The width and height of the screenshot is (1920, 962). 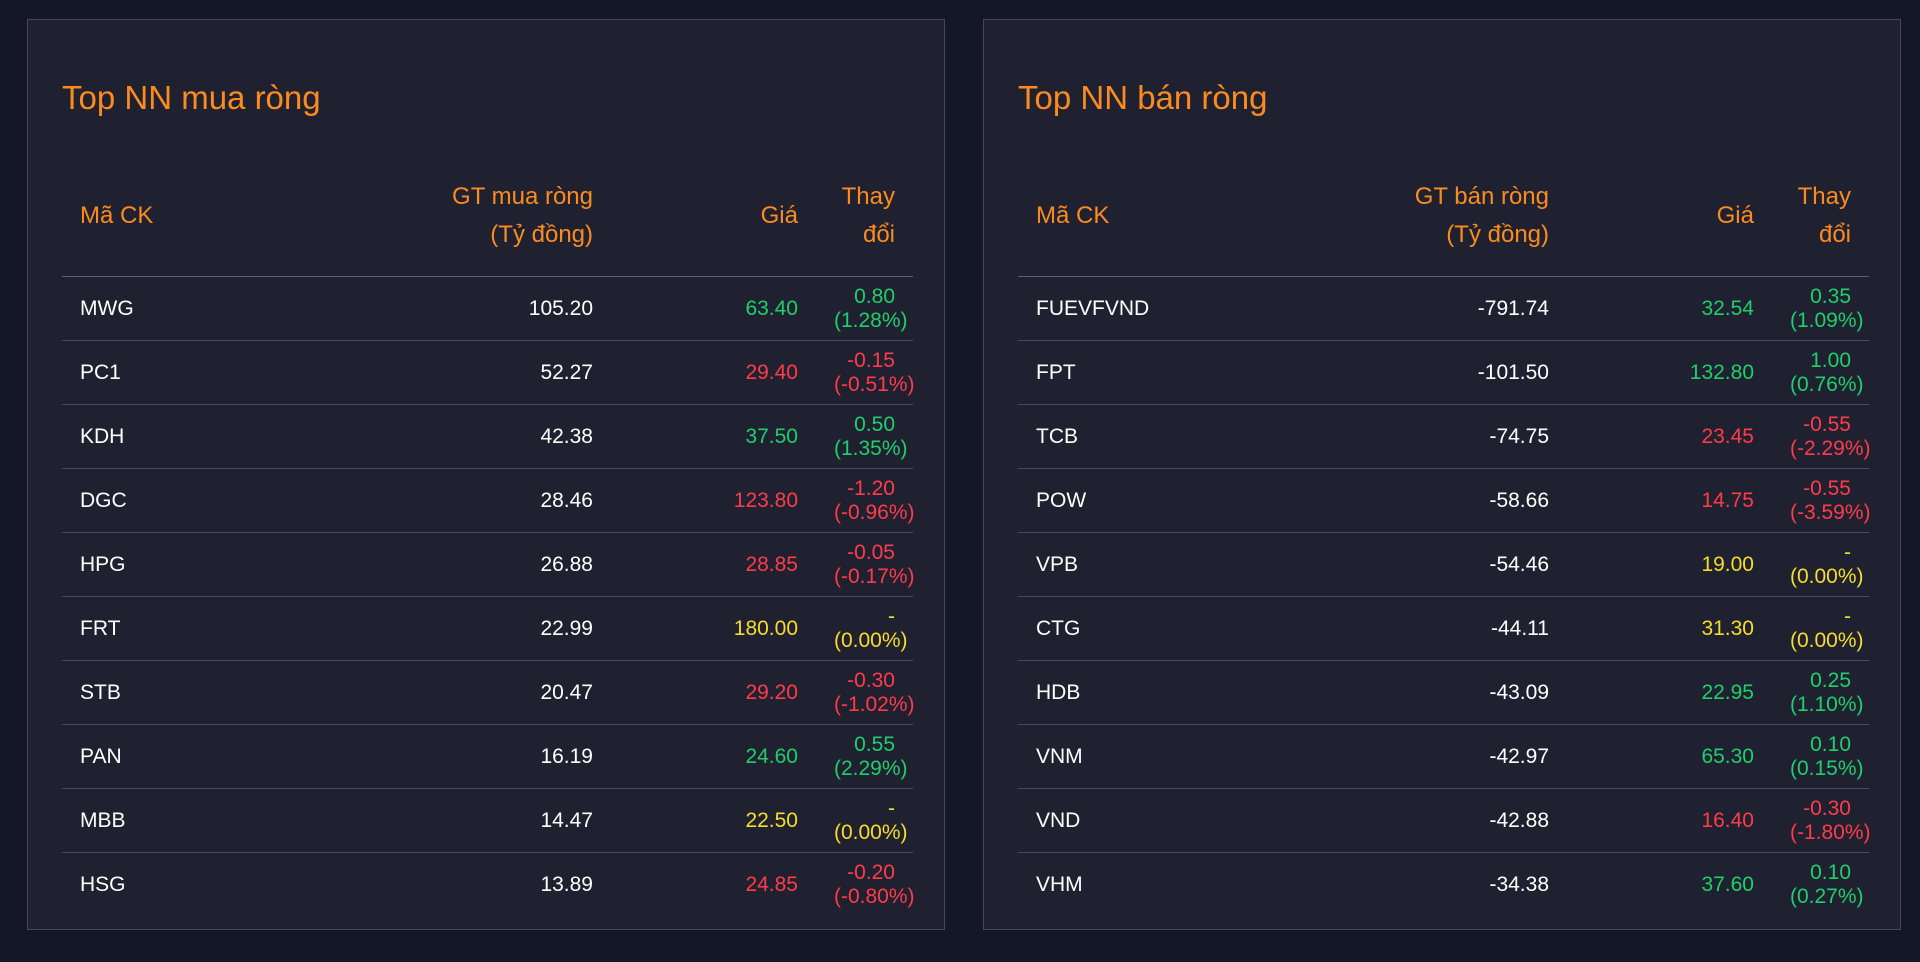 I want to click on table-header-row: Mã CK GT bán ròng (Tỷ đồng) Giá Thay đổi, so click(x=1443, y=216).